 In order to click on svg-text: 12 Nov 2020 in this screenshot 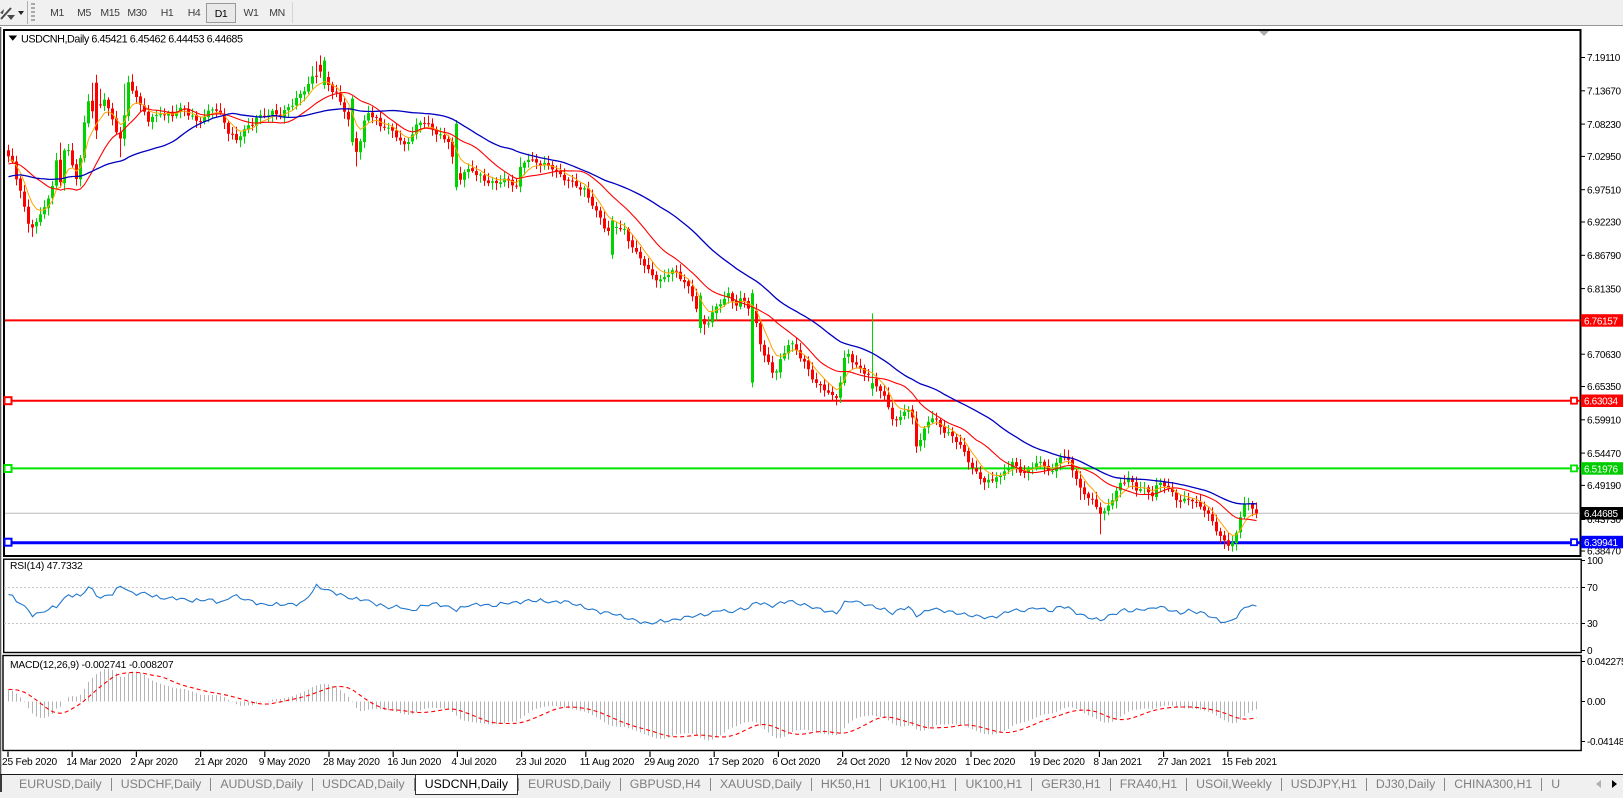, I will do `click(929, 762)`.